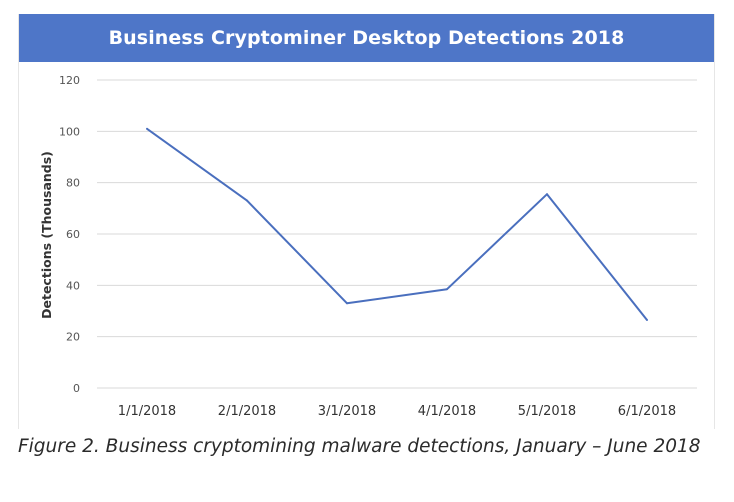 This screenshot has width=734, height=502. What do you see at coordinates (73, 285) in the screenshot?
I see `y-tick-label: 40` at bounding box center [73, 285].